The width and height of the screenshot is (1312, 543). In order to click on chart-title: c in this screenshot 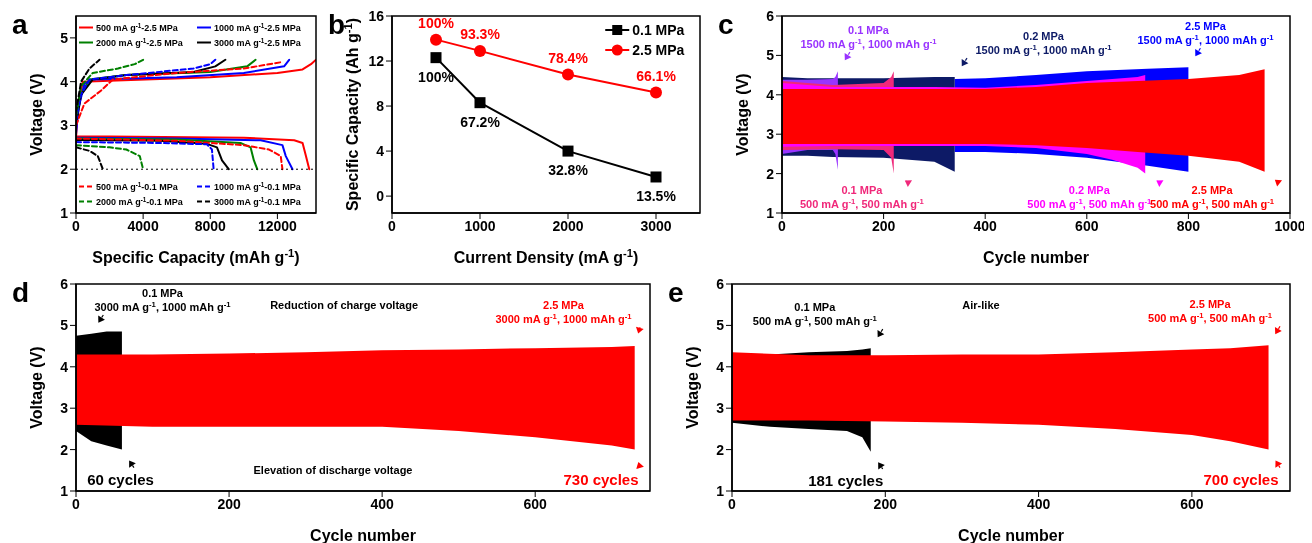, I will do `click(726, 24)`.